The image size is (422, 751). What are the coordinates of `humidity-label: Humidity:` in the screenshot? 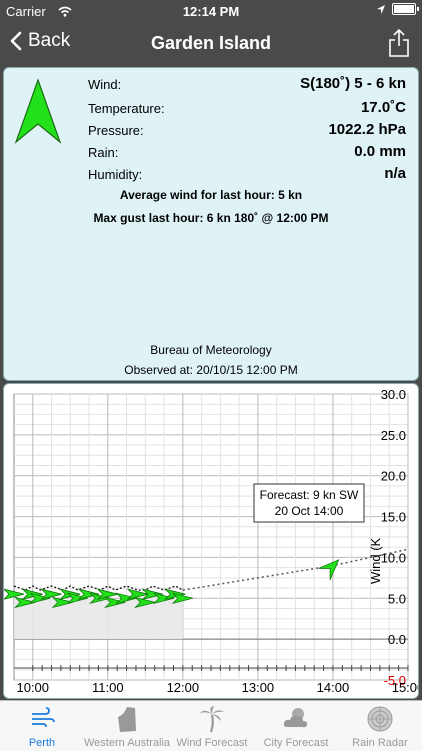 It's located at (115, 174).